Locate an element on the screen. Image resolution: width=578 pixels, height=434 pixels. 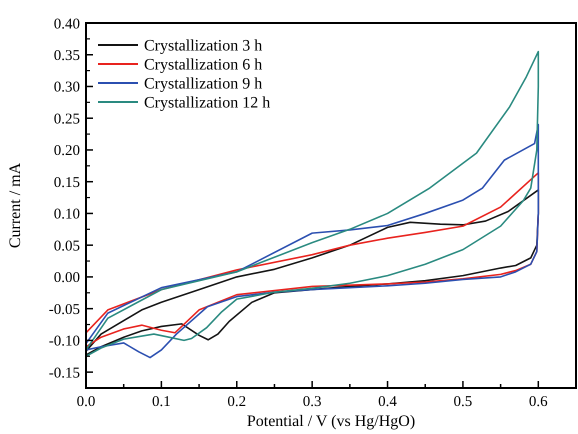
legend-label: Crystallization 3 h is located at coordinates (203, 46).